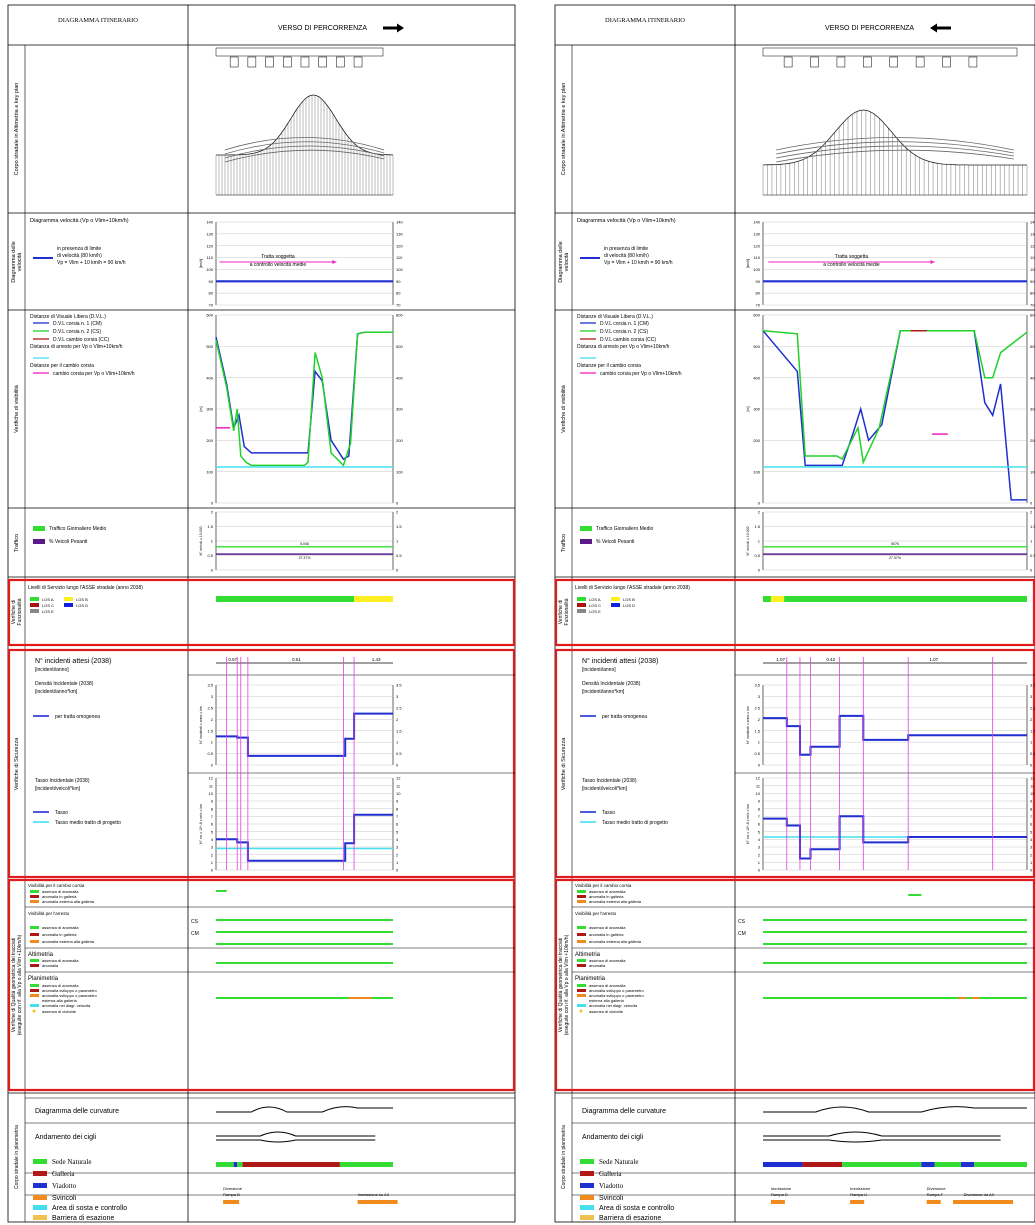 Image resolution: width=1035 pixels, height=1225 pixels. Describe the element at coordinates (212, 570) in the screenshot. I see `tick-label-left: 0` at that location.